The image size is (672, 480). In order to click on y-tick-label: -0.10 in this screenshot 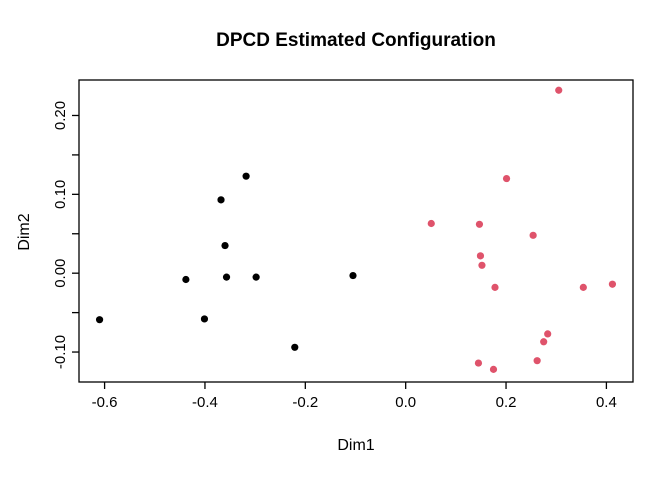, I will do `click(60, 352)`.